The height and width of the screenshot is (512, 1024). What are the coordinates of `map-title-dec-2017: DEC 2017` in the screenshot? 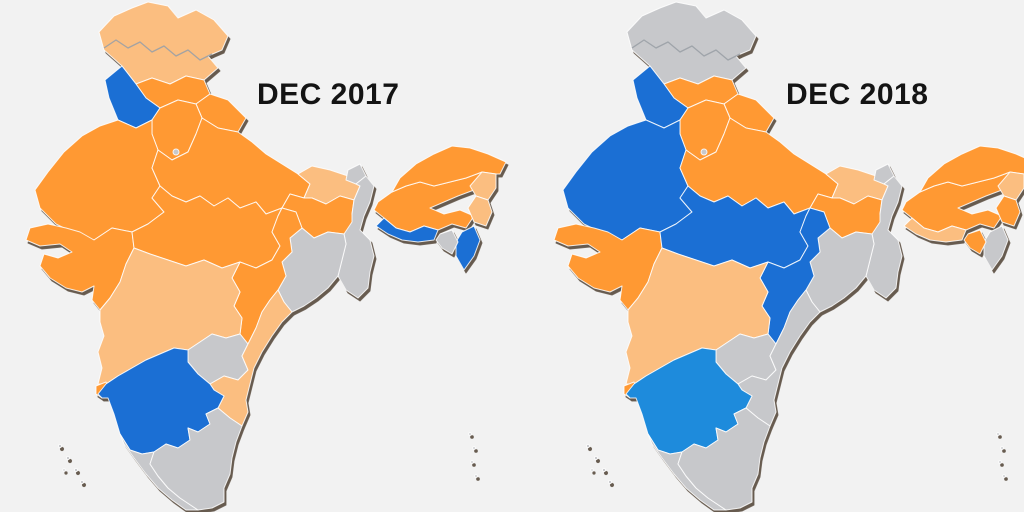 It's located at (328, 94).